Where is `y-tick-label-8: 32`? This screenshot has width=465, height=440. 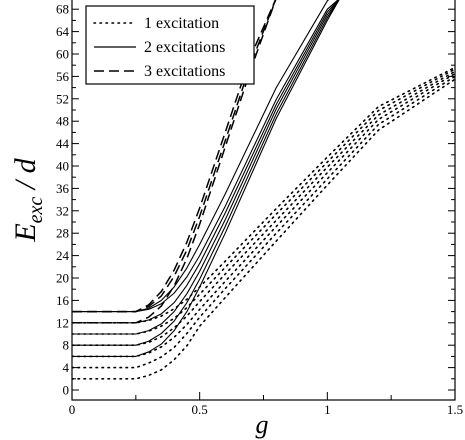
y-tick-label-8: 32 is located at coordinates (62, 210).